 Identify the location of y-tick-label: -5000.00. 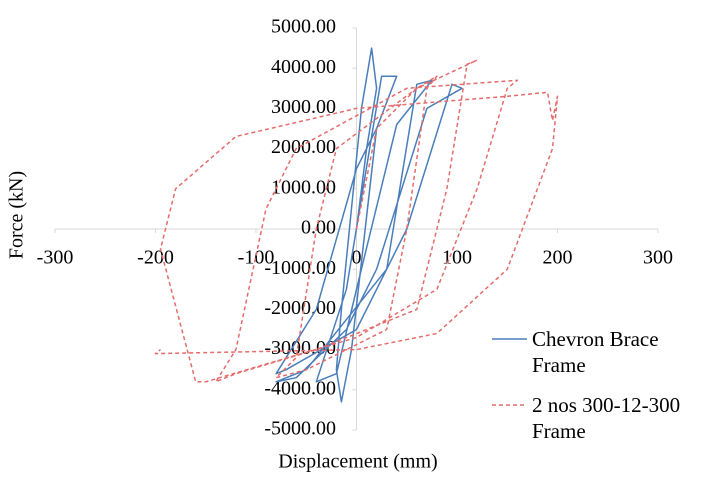
(300, 429).